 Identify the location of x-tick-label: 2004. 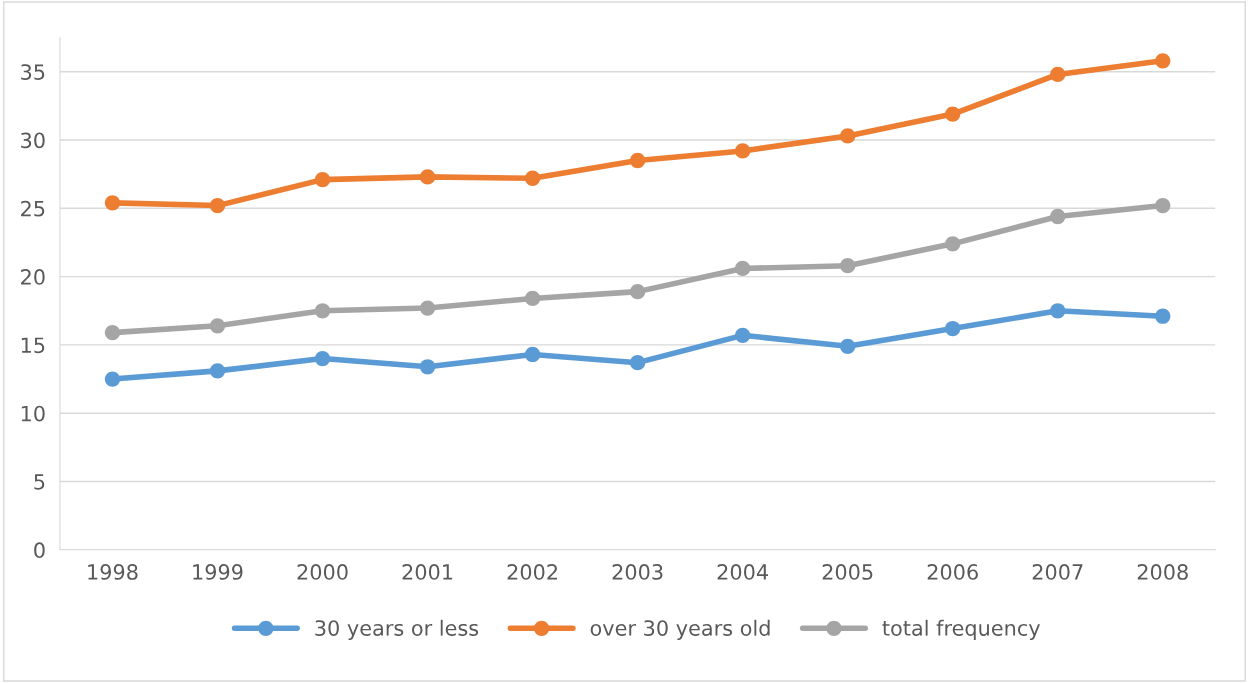
(742, 572).